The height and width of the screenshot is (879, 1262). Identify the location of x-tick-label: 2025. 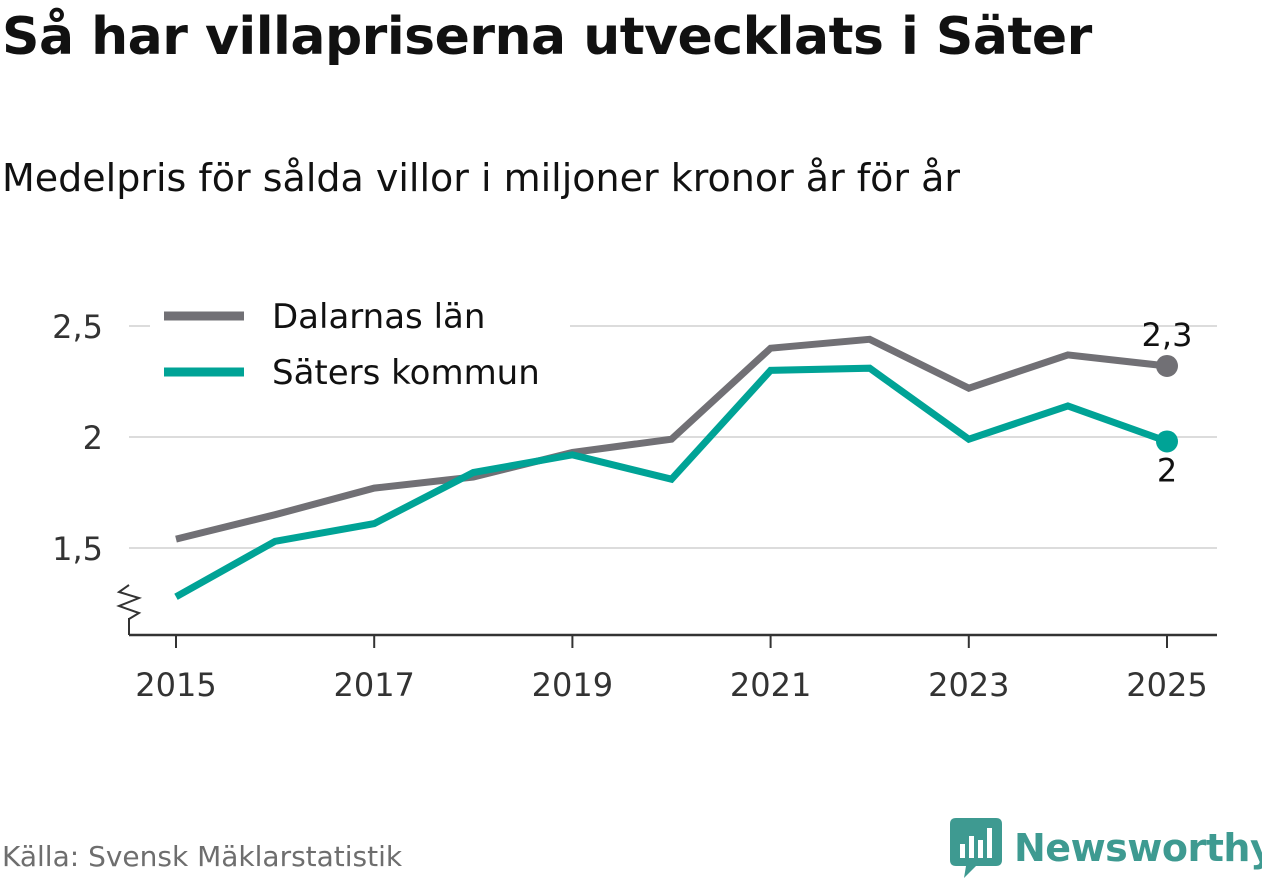
(1166, 685).